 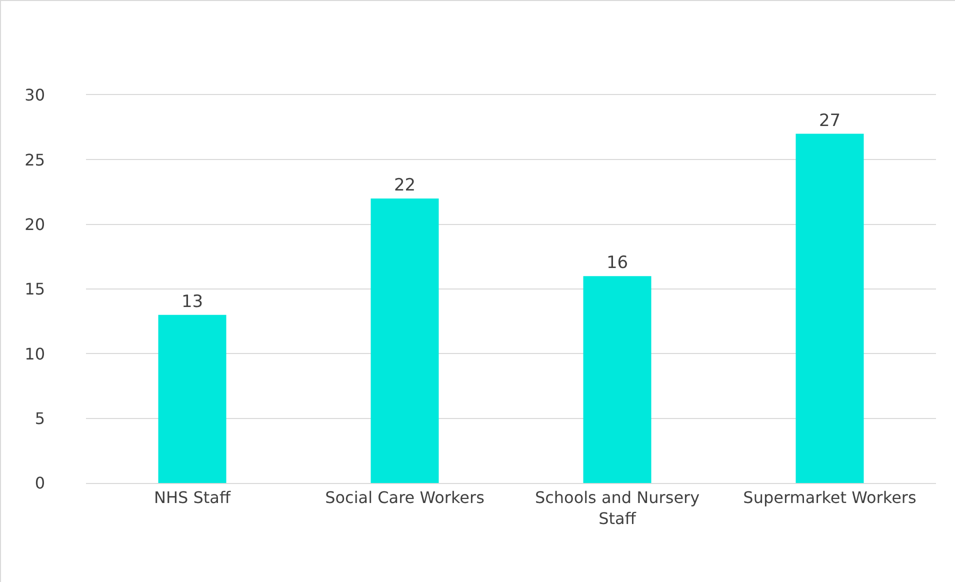 What do you see at coordinates (617, 263) in the screenshot?
I see `data-label: 16` at bounding box center [617, 263].